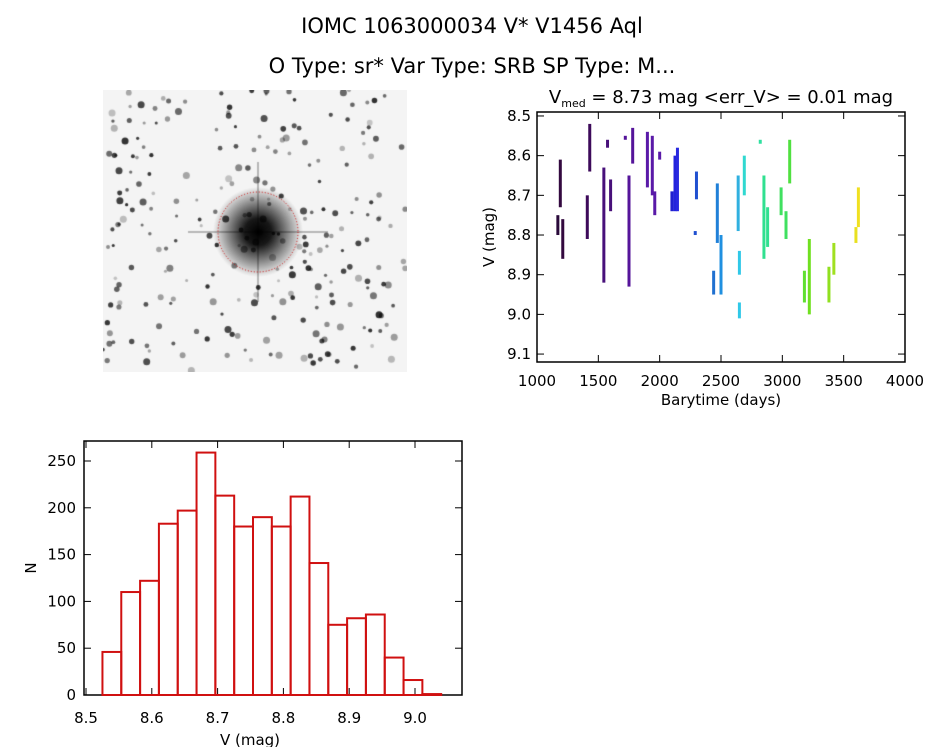  I want to click on x-tick-label: 1000, so click(537, 381).